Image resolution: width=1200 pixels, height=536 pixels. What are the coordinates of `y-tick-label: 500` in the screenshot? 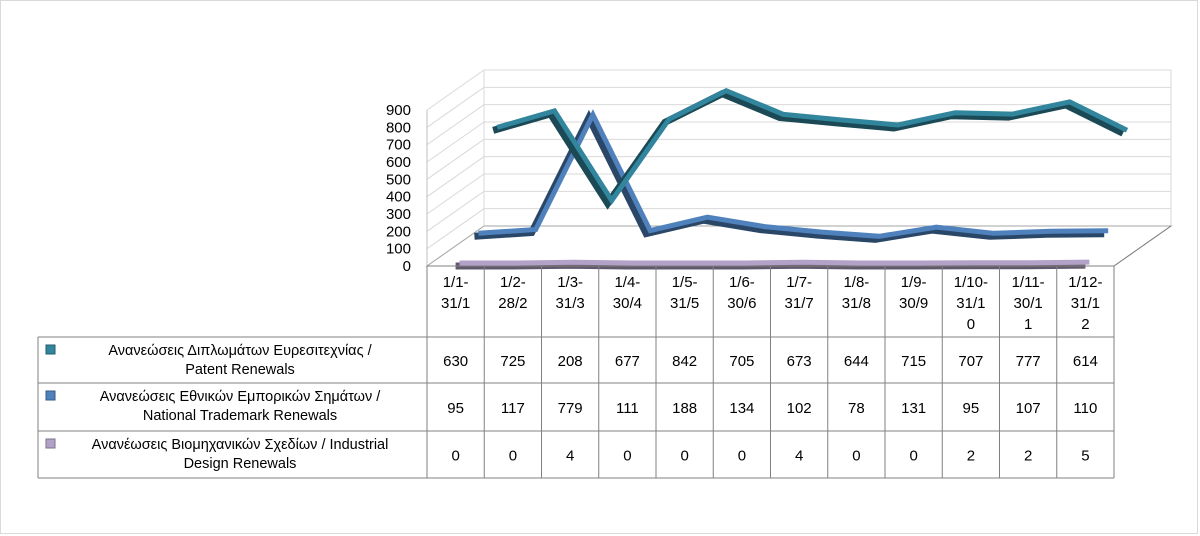 It's located at (398, 179).